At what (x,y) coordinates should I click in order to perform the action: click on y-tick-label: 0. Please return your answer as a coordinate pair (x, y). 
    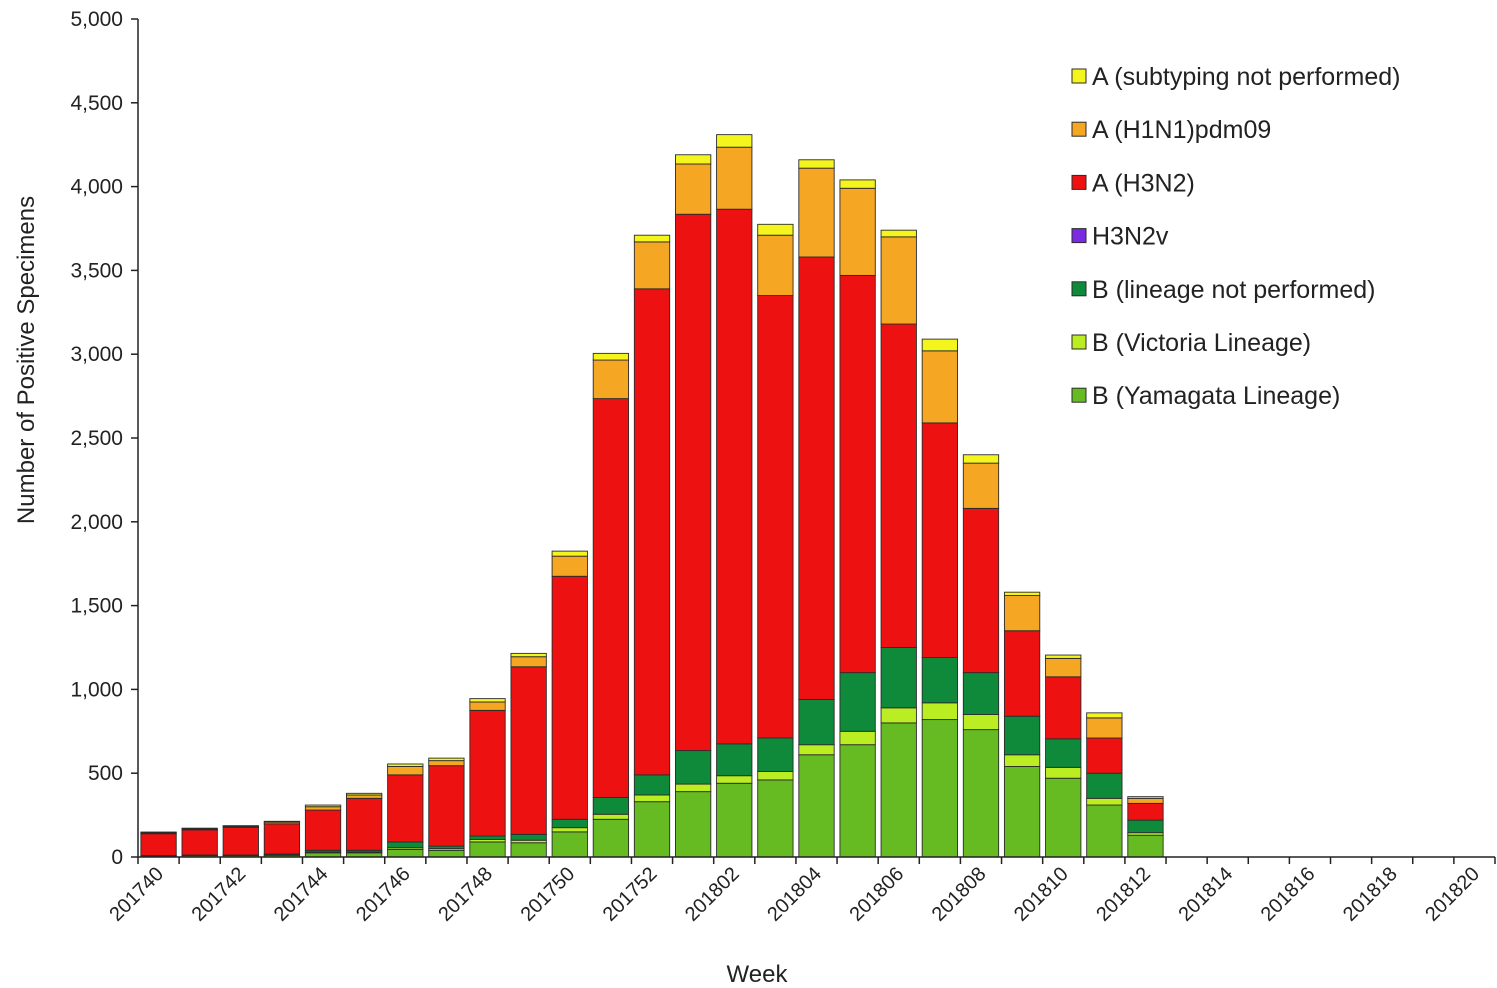
    Looking at the image, I should click on (117, 857).